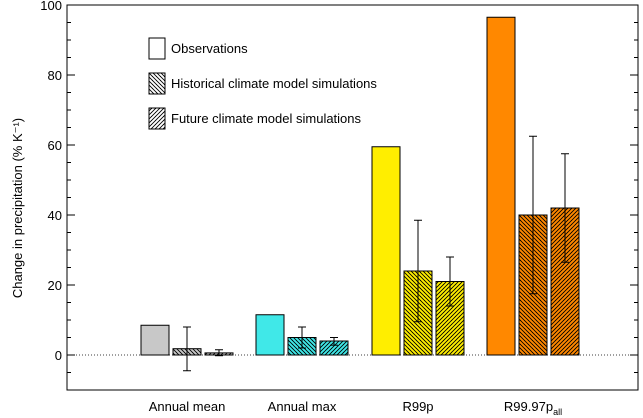 The height and width of the screenshot is (418, 643). What do you see at coordinates (58, 355) in the screenshot?
I see `y-tick-label: 0` at bounding box center [58, 355].